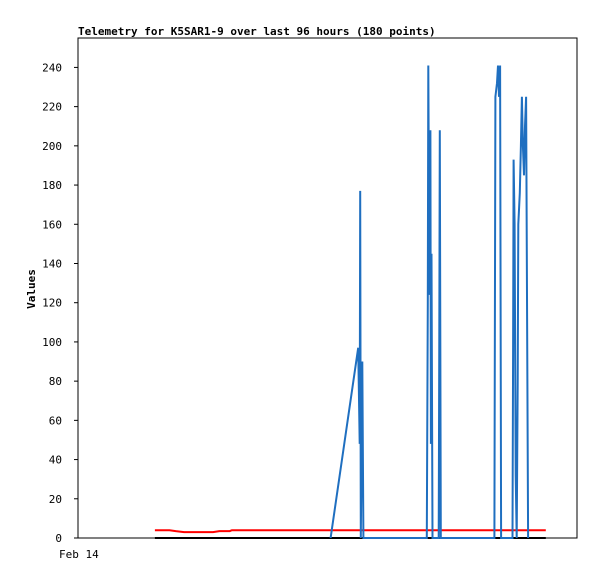 Image resolution: width=597 pixels, height=579 pixels. Describe the element at coordinates (52, 303) in the screenshot. I see `y-tick-label: 120` at that location.